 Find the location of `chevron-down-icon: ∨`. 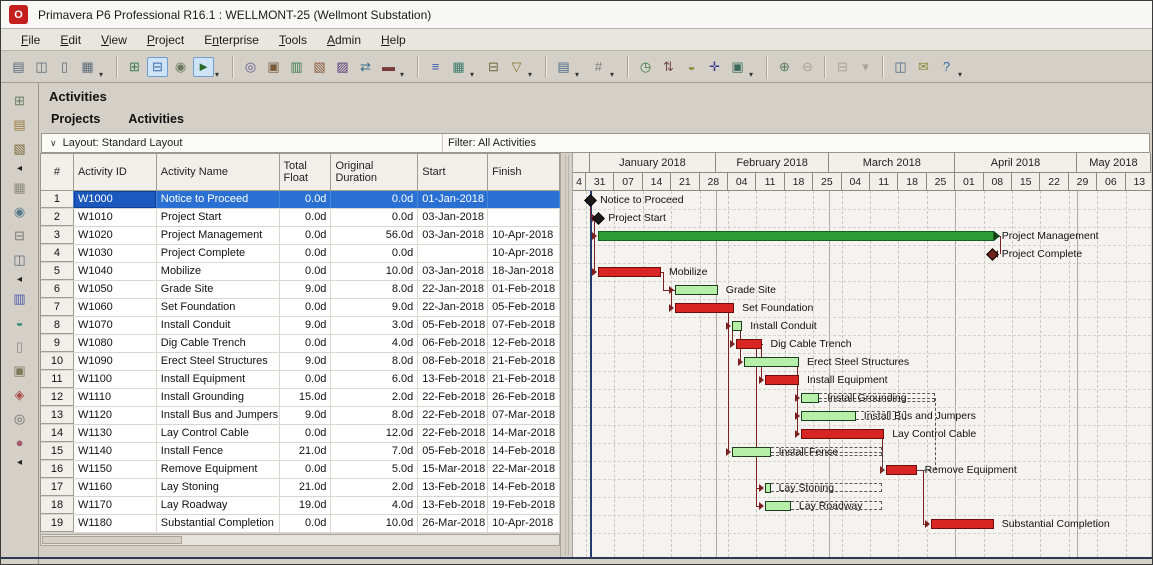

chevron-down-icon: ∨ is located at coordinates (53, 142).